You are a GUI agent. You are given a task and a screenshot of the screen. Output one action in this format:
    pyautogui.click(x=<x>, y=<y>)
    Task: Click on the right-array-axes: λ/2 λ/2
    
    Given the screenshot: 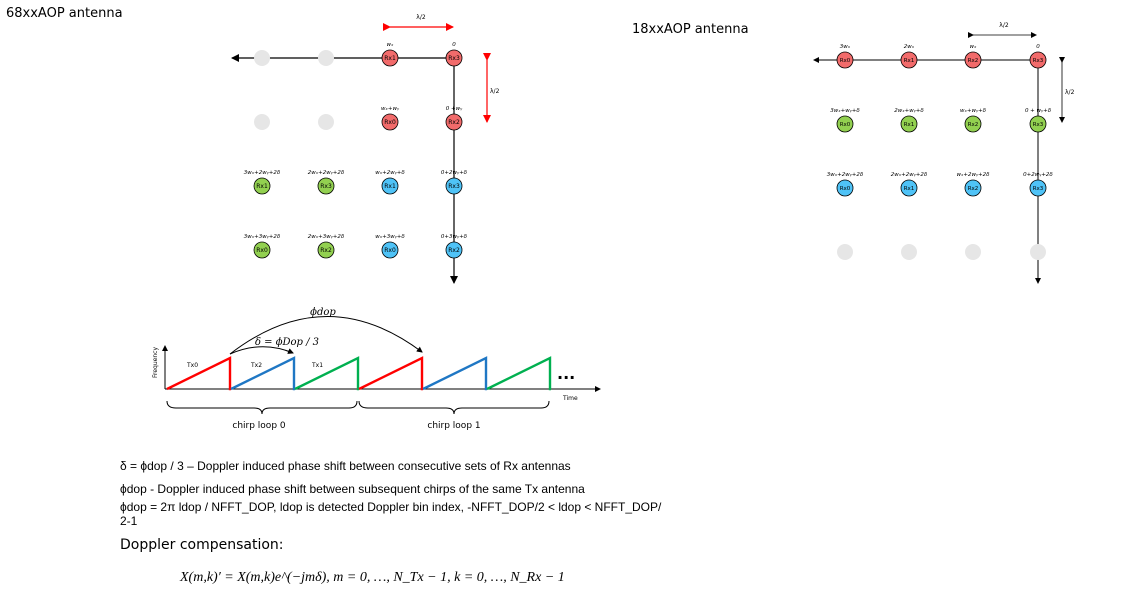 What is the action you would take?
    pyautogui.click(x=944, y=153)
    